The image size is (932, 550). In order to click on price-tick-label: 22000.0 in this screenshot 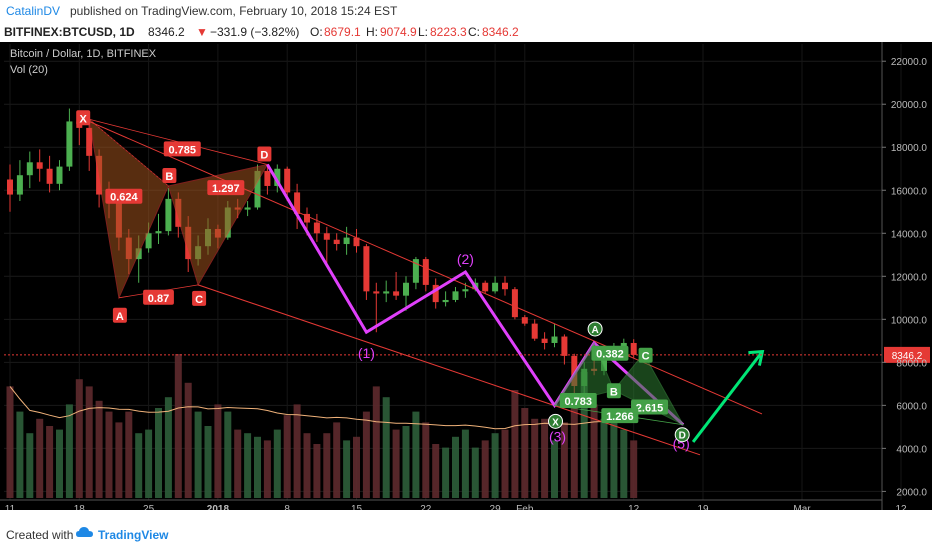, I will do `click(909, 62)`.